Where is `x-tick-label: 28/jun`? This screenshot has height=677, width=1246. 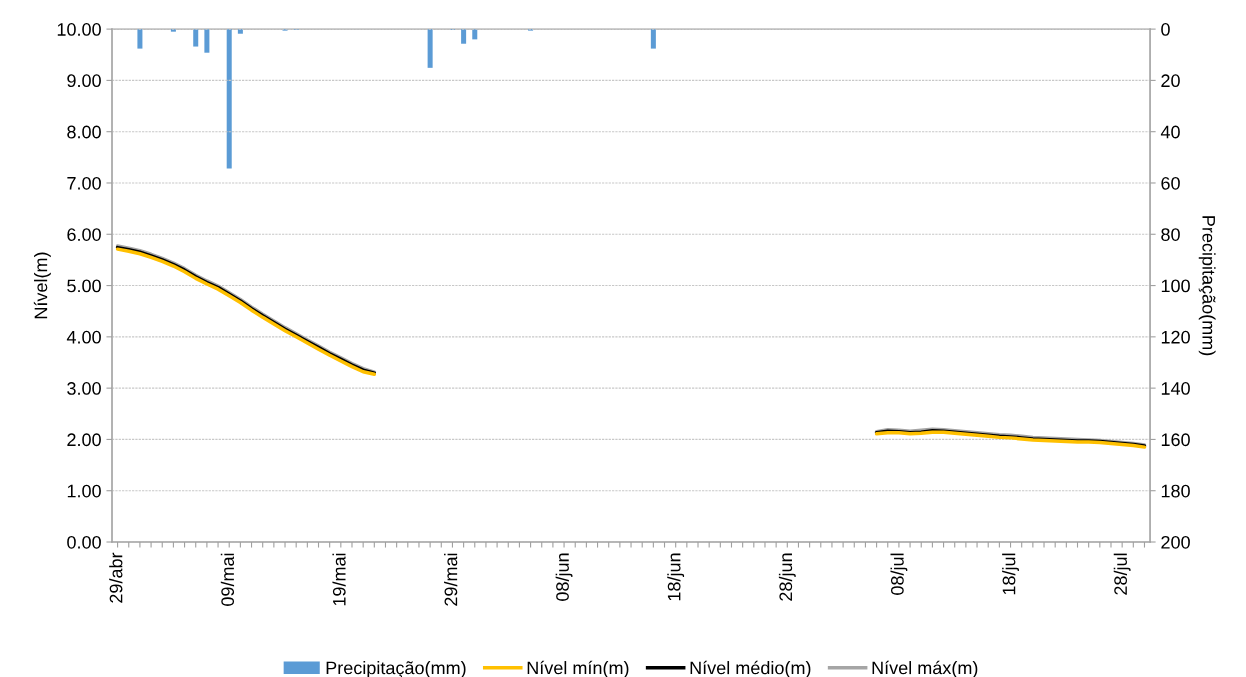
x-tick-label: 28/jun is located at coordinates (787, 577).